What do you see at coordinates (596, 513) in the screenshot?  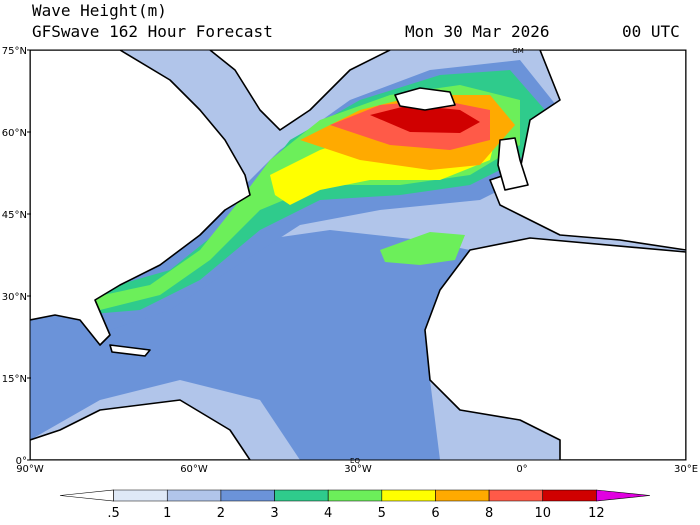 I see `colorbar-label: 12` at bounding box center [596, 513].